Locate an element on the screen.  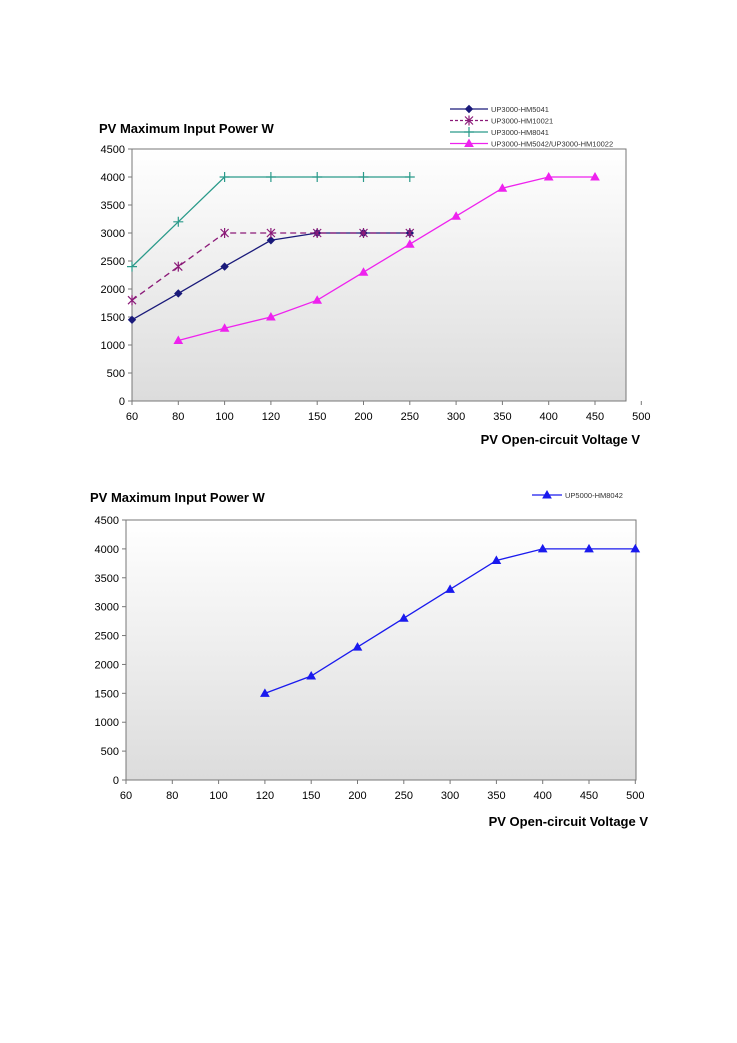
series-up5000-hm8042 is located at coordinates (450, 620).